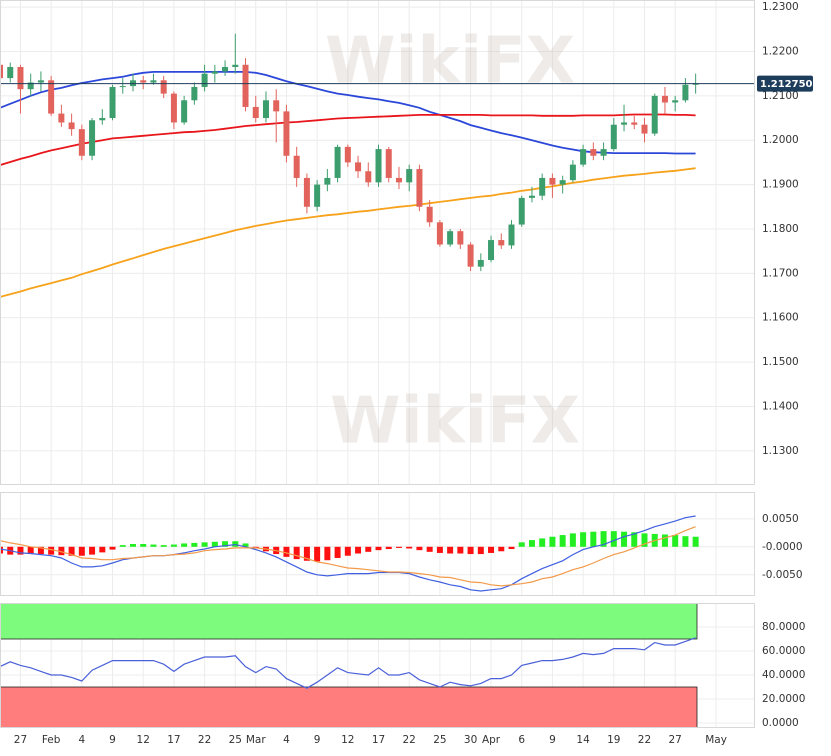 The width and height of the screenshot is (831, 756). Describe the element at coordinates (780, 519) in the screenshot. I see `y-tick-label: 0.0050` at that location.